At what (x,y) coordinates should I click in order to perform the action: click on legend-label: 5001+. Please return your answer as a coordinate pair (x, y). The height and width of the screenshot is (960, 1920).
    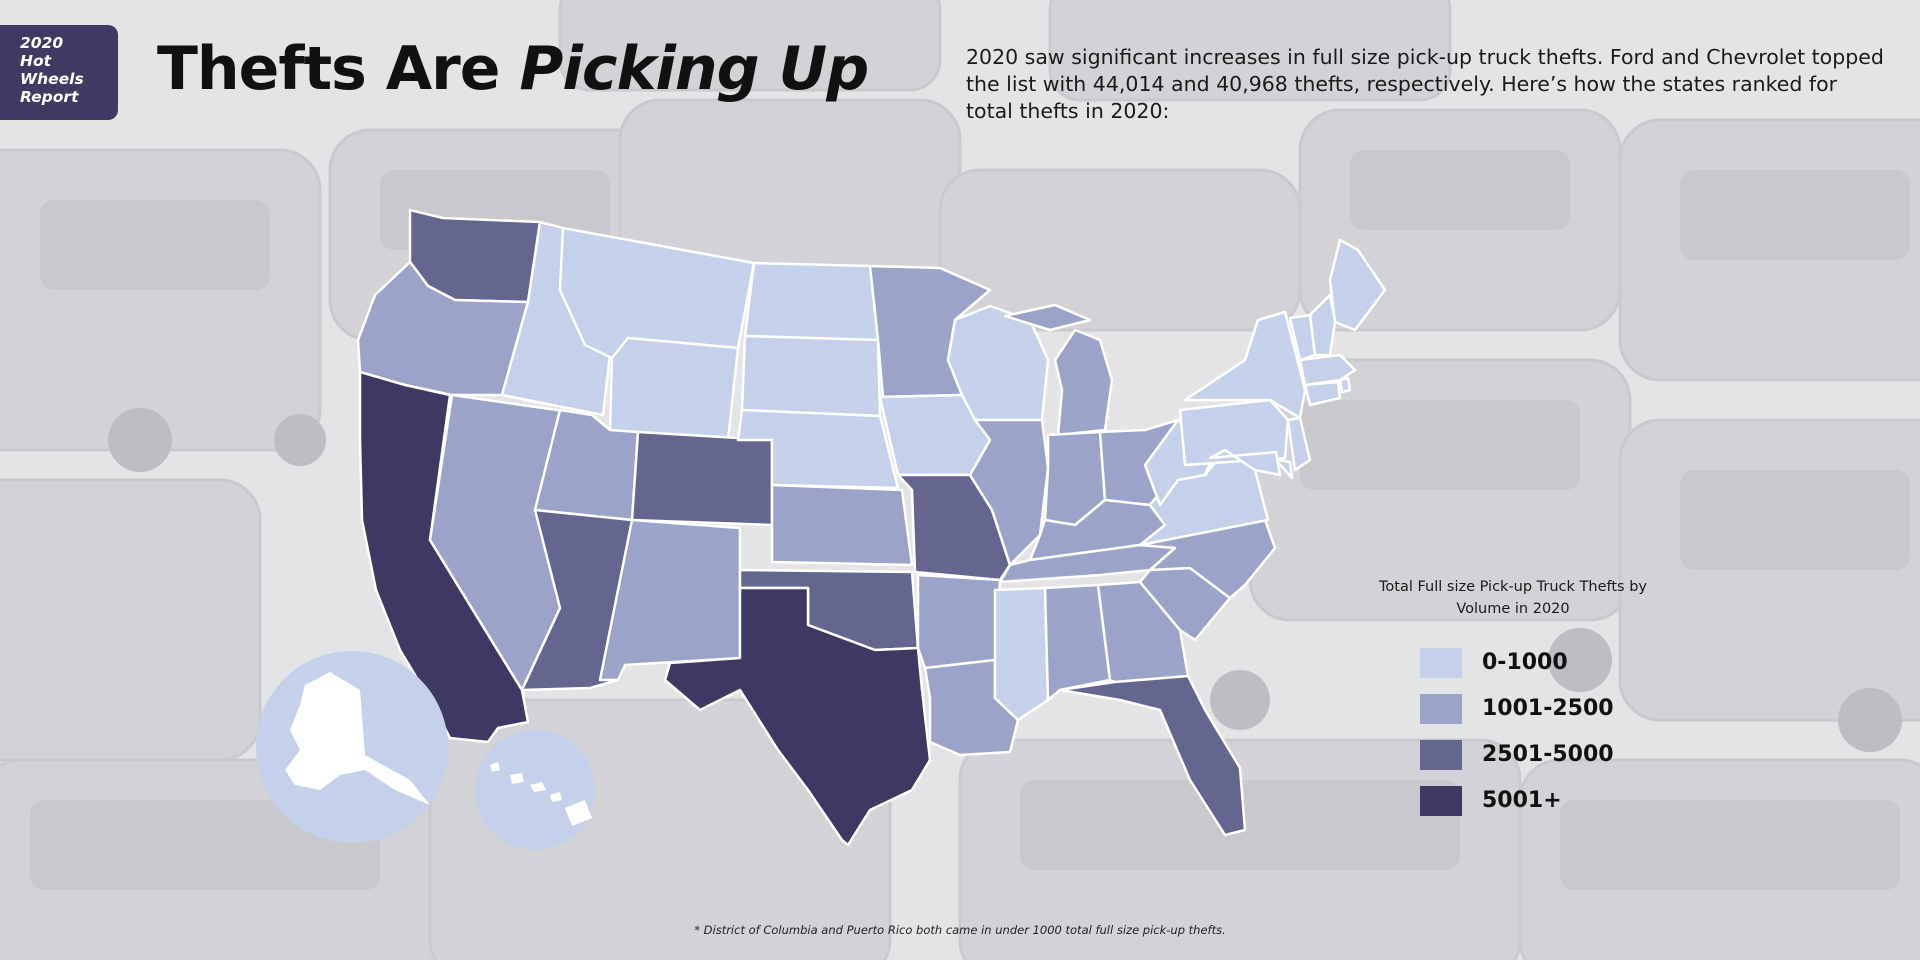
    Looking at the image, I should click on (1522, 800).